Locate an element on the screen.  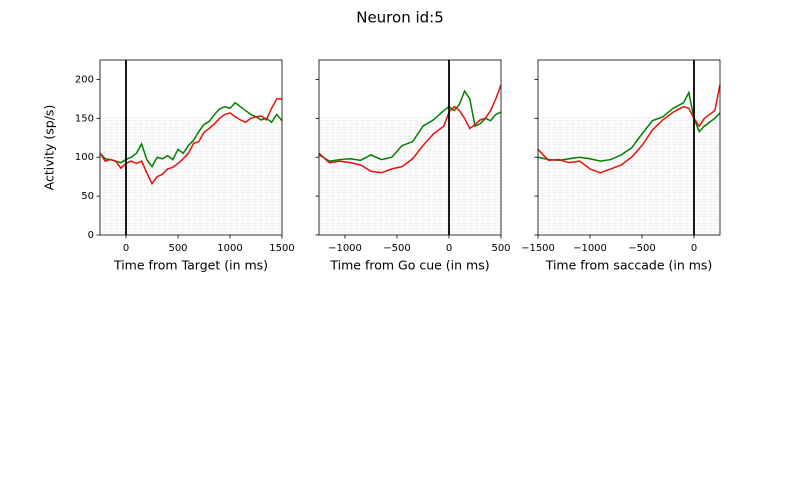
y-axis-label: Activity (sp/s) is located at coordinates (49, 148).